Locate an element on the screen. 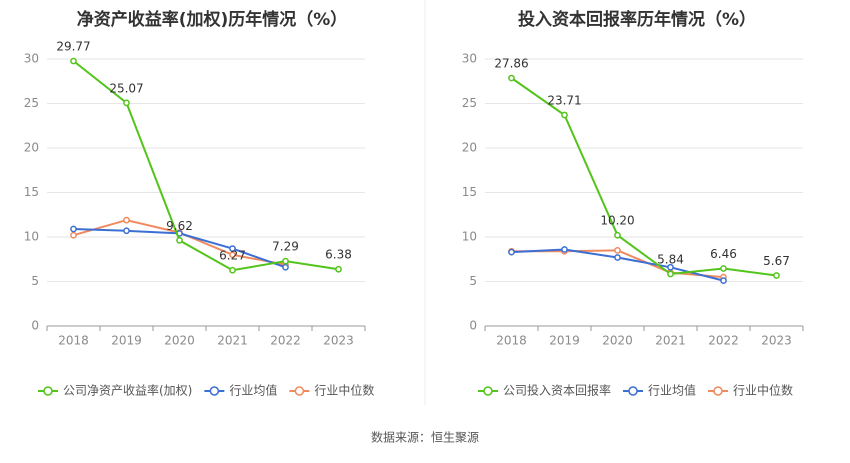 This screenshot has width=850, height=463. data-label: 10.20 is located at coordinates (617, 221).